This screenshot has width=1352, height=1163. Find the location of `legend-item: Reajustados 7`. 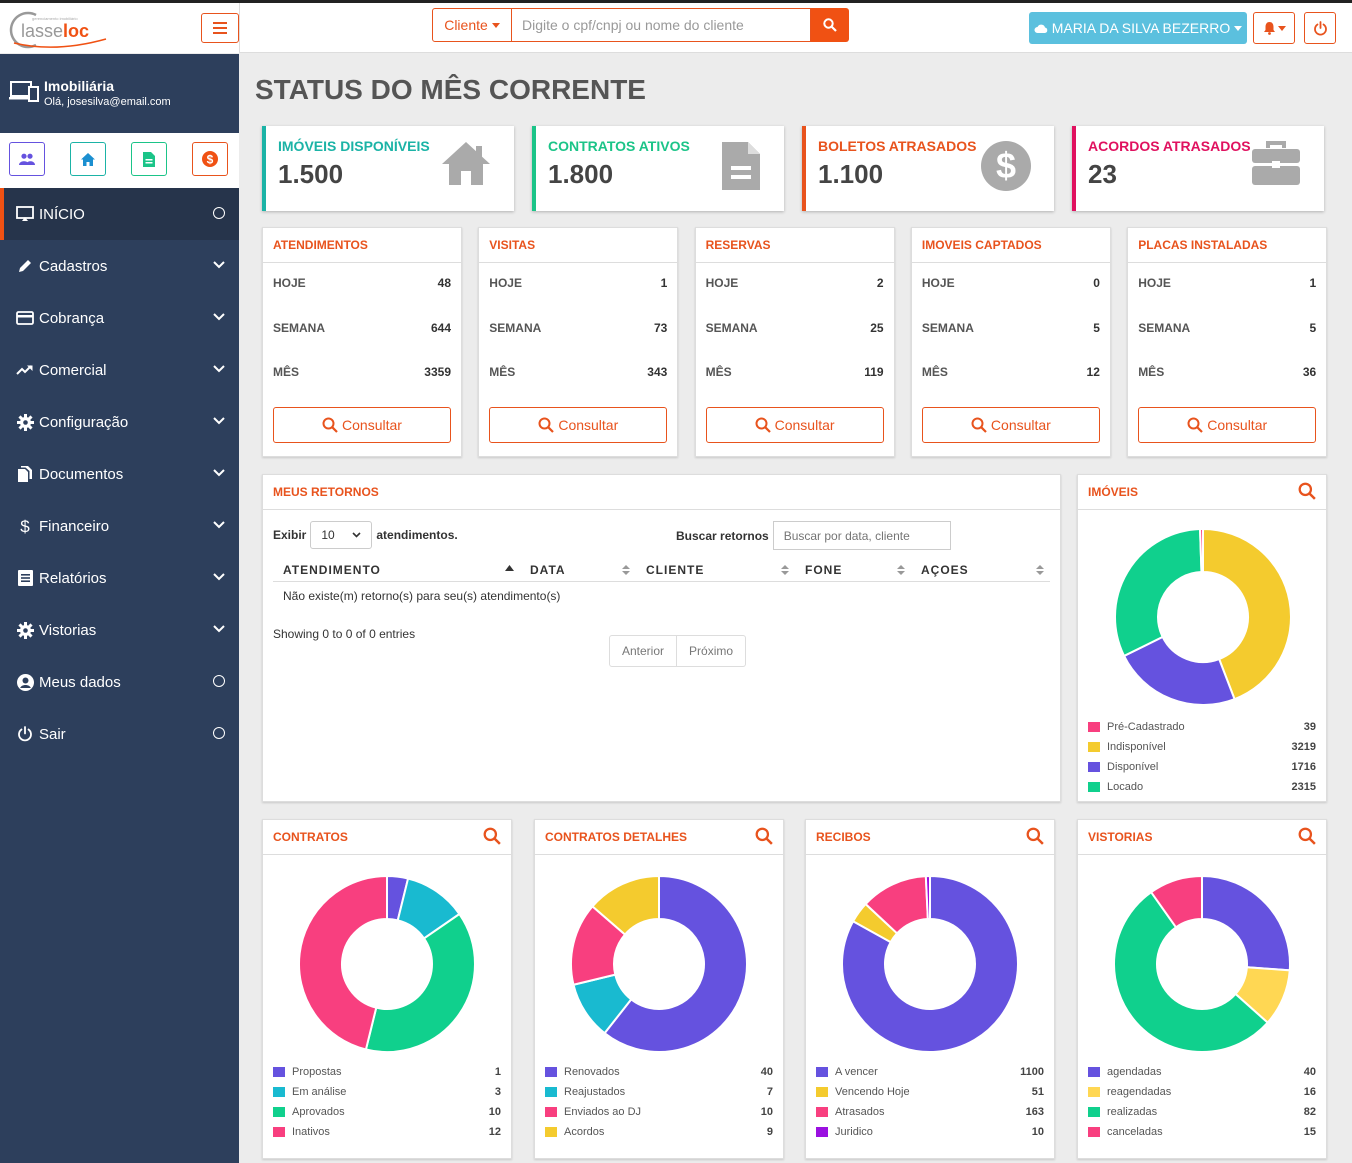

legend-item: Reajustados 7 is located at coordinates (659, 1092).